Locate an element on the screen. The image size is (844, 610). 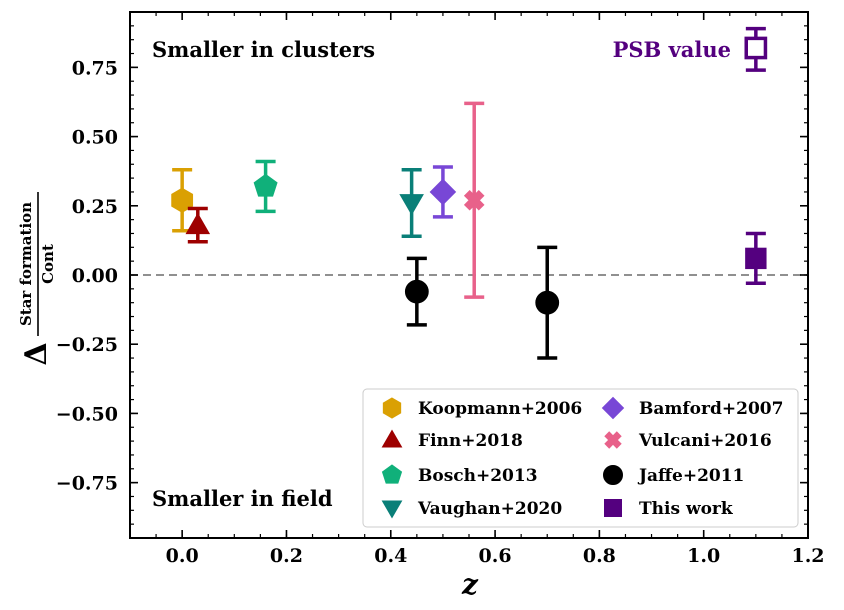
x-axis-label: z is located at coordinates (470, 584).